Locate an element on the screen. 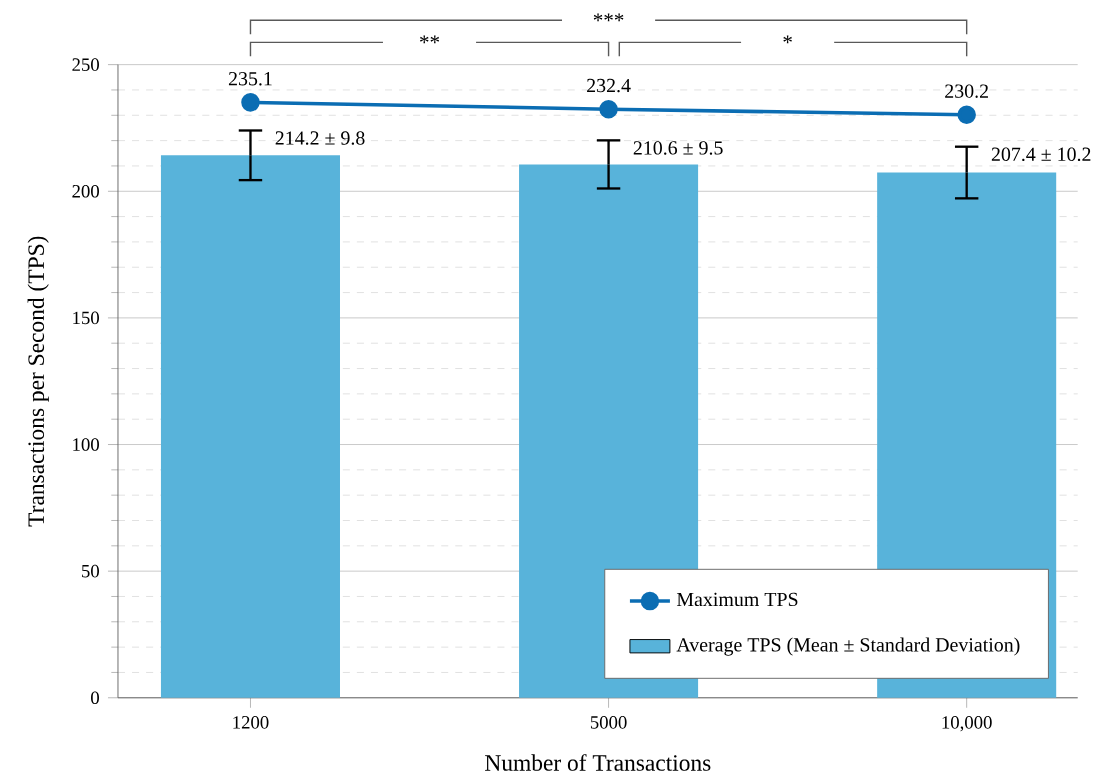 This screenshot has width=1093, height=776. y-tick-label: 100 is located at coordinates (86, 444).